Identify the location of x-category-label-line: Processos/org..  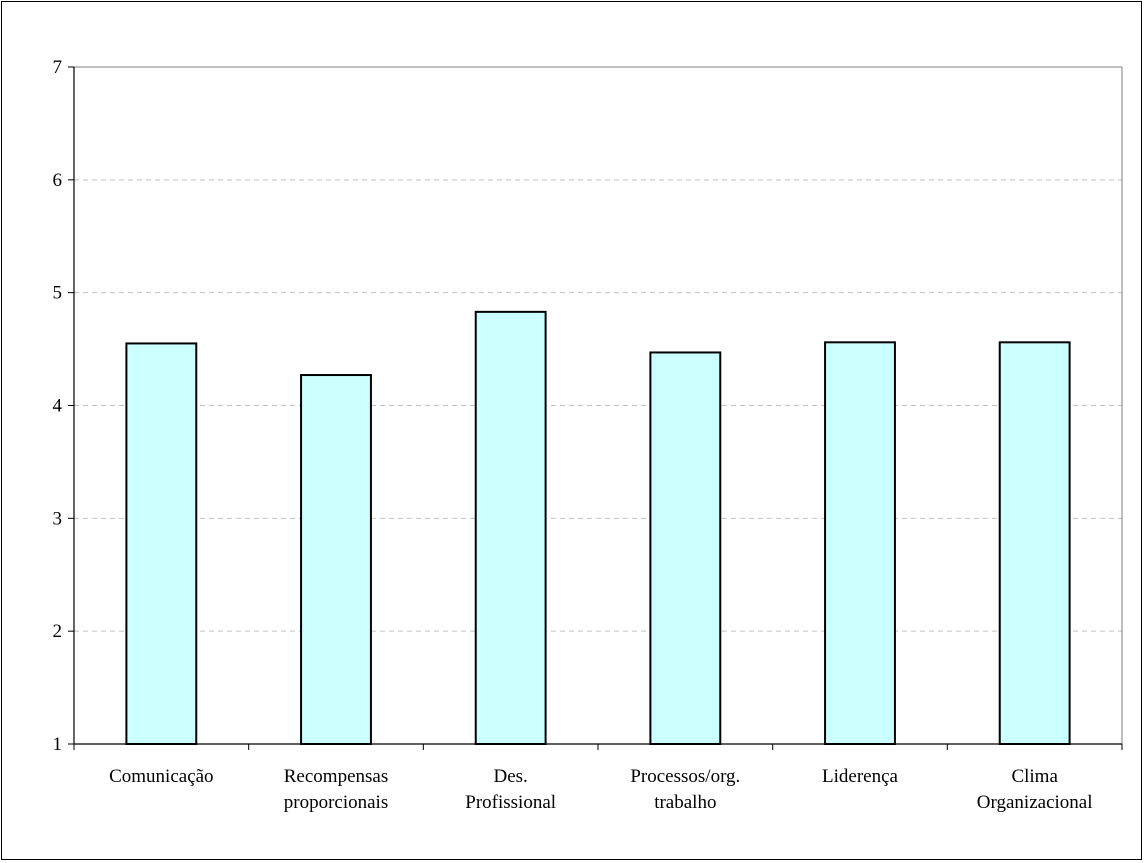
(685, 776).